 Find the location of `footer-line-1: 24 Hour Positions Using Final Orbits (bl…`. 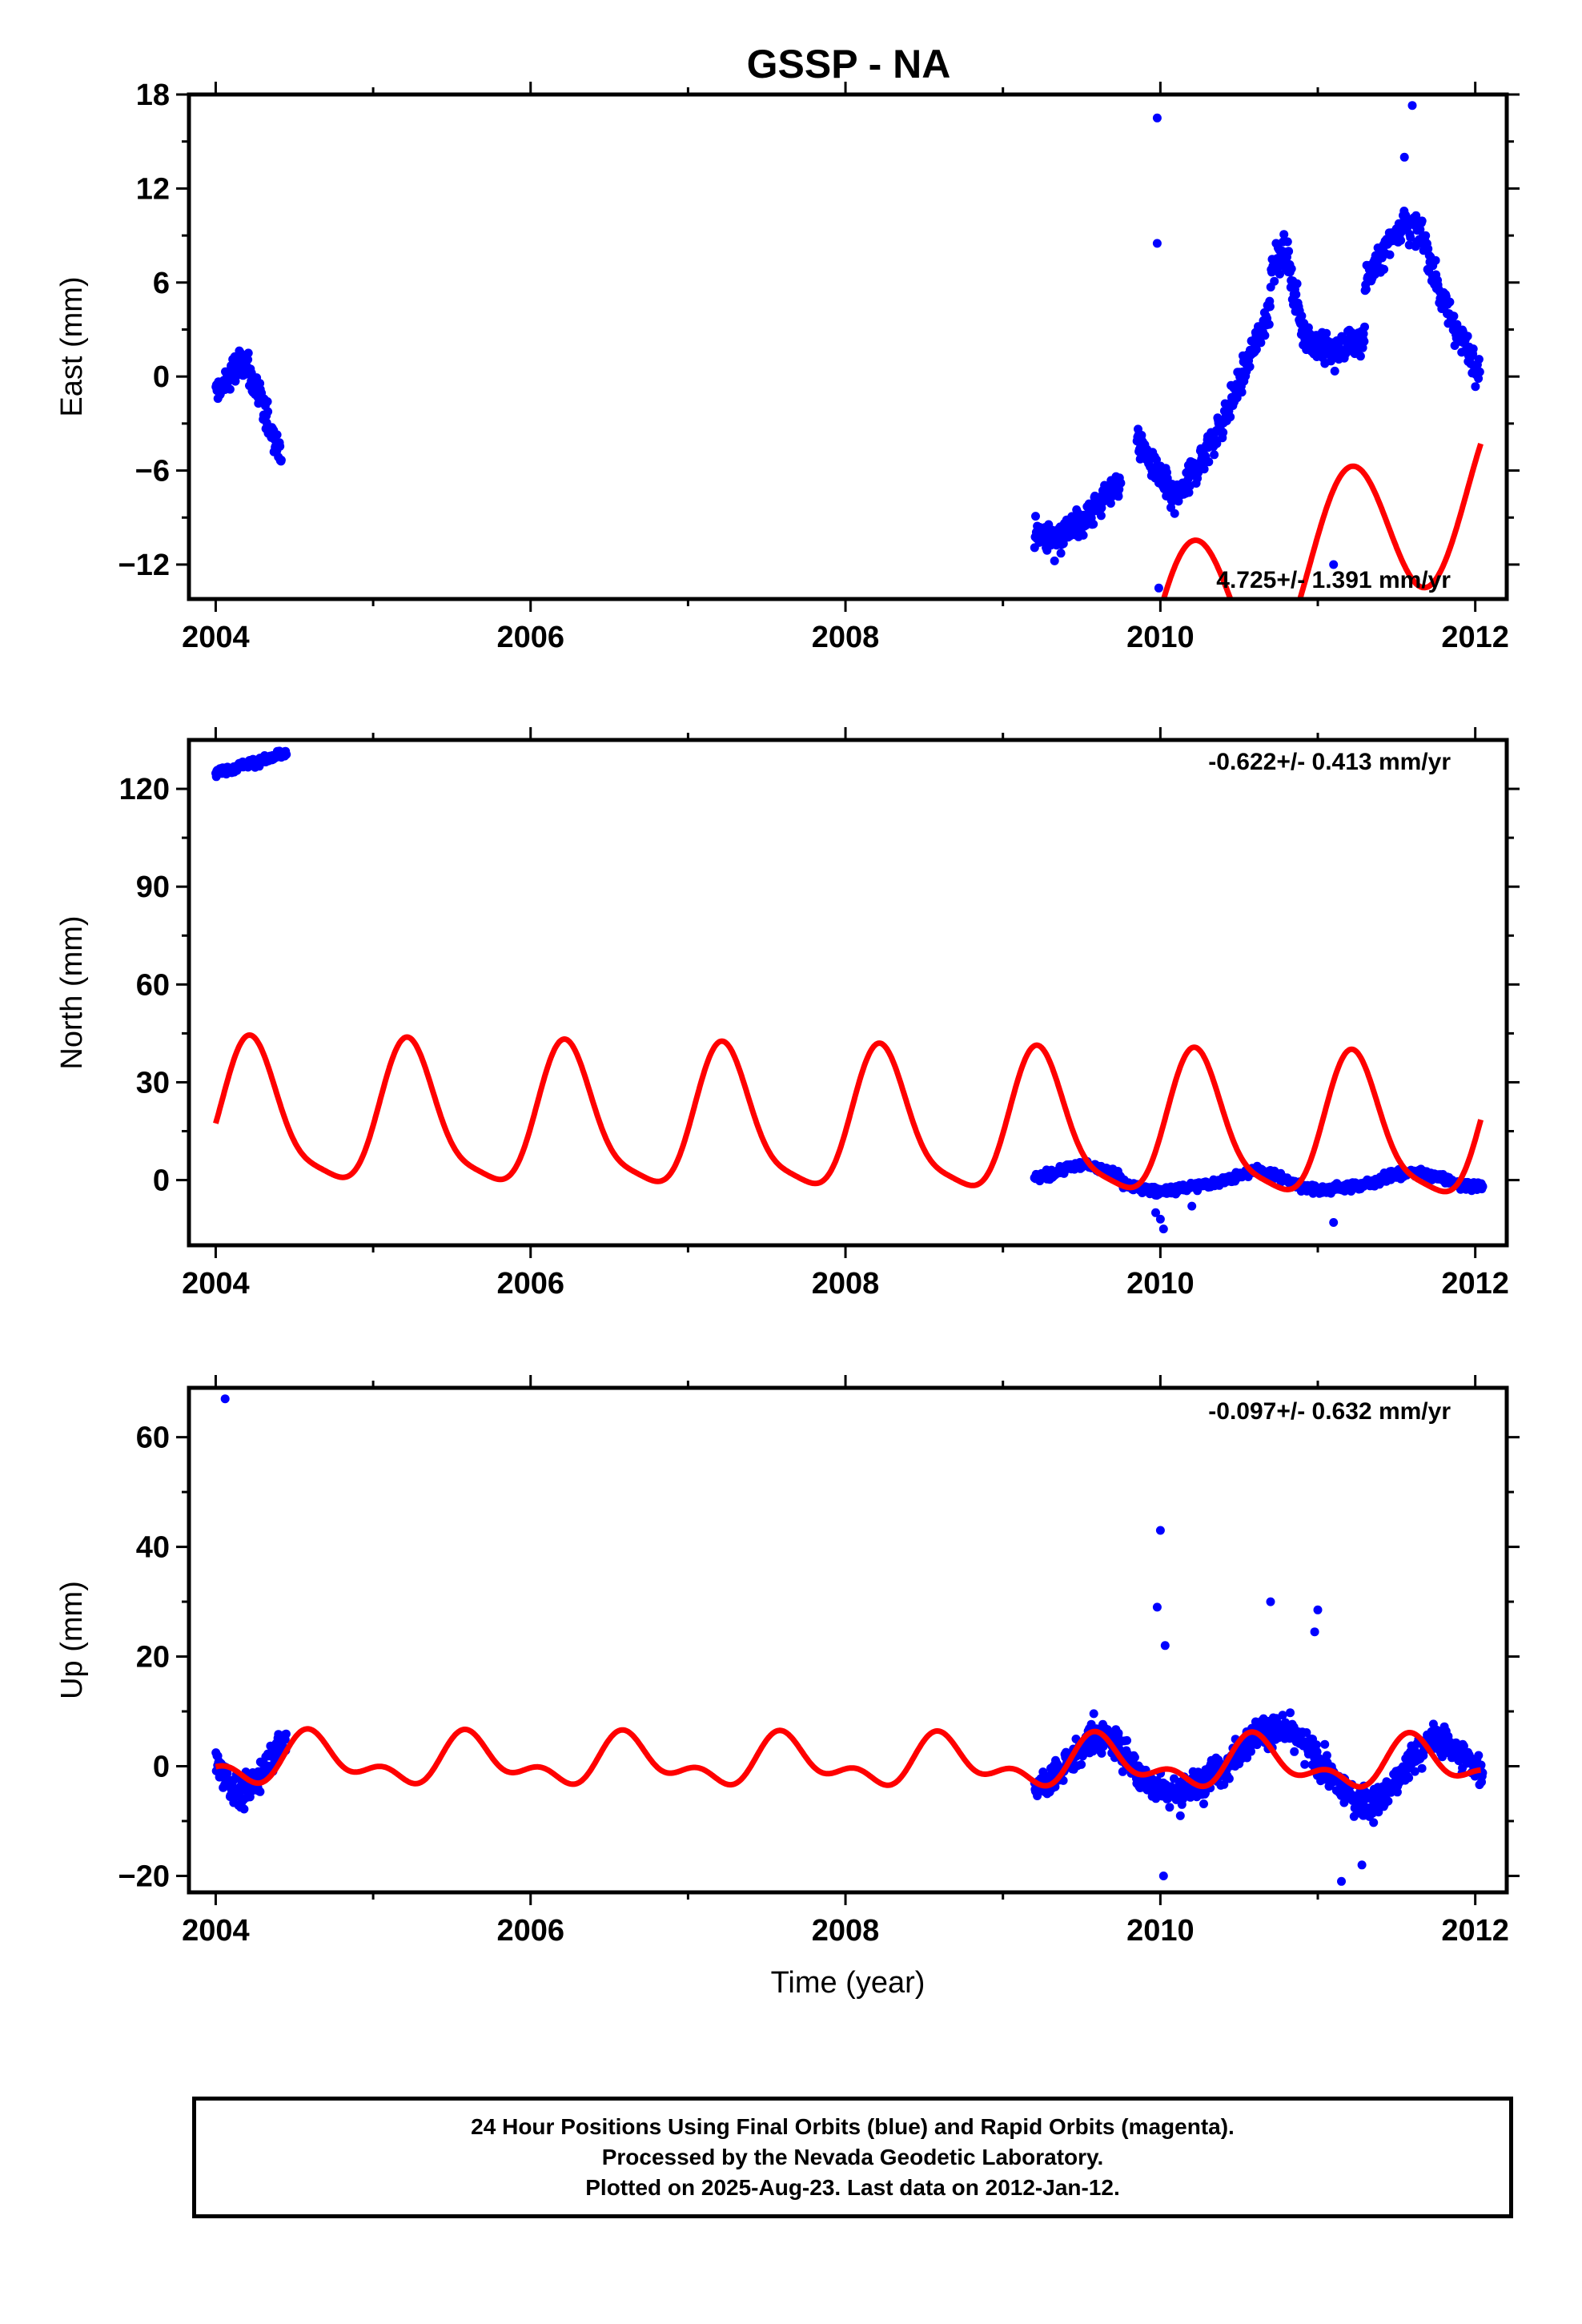

footer-line-1: 24 Hour Positions Using Final Orbits (bl… is located at coordinates (853, 2126).